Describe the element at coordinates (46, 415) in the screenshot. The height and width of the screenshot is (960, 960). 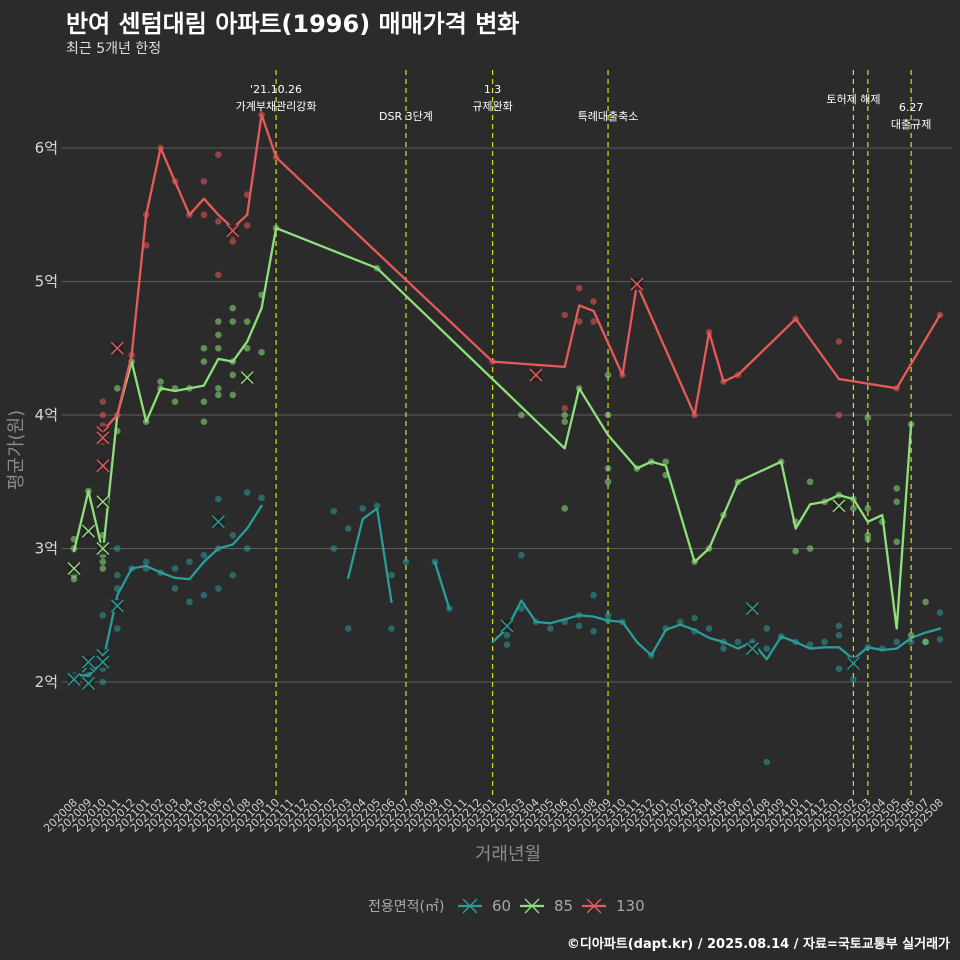
I see `y-tick-label: 4억` at that location.